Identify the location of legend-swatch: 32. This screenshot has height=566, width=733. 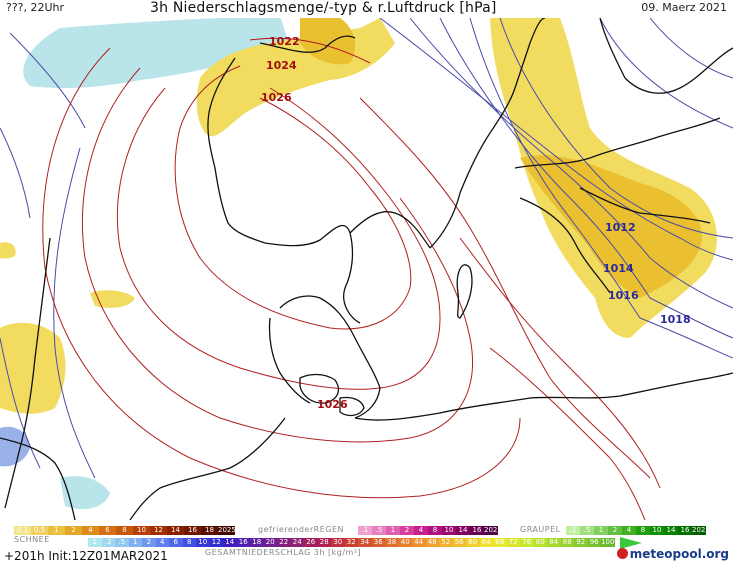
(351, 542).